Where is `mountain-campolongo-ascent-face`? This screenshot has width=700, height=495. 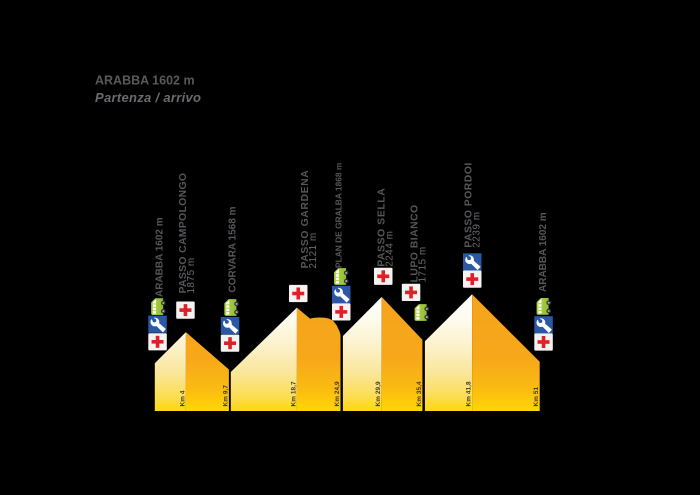
mountain-campolongo-ascent-face is located at coordinates (170, 371).